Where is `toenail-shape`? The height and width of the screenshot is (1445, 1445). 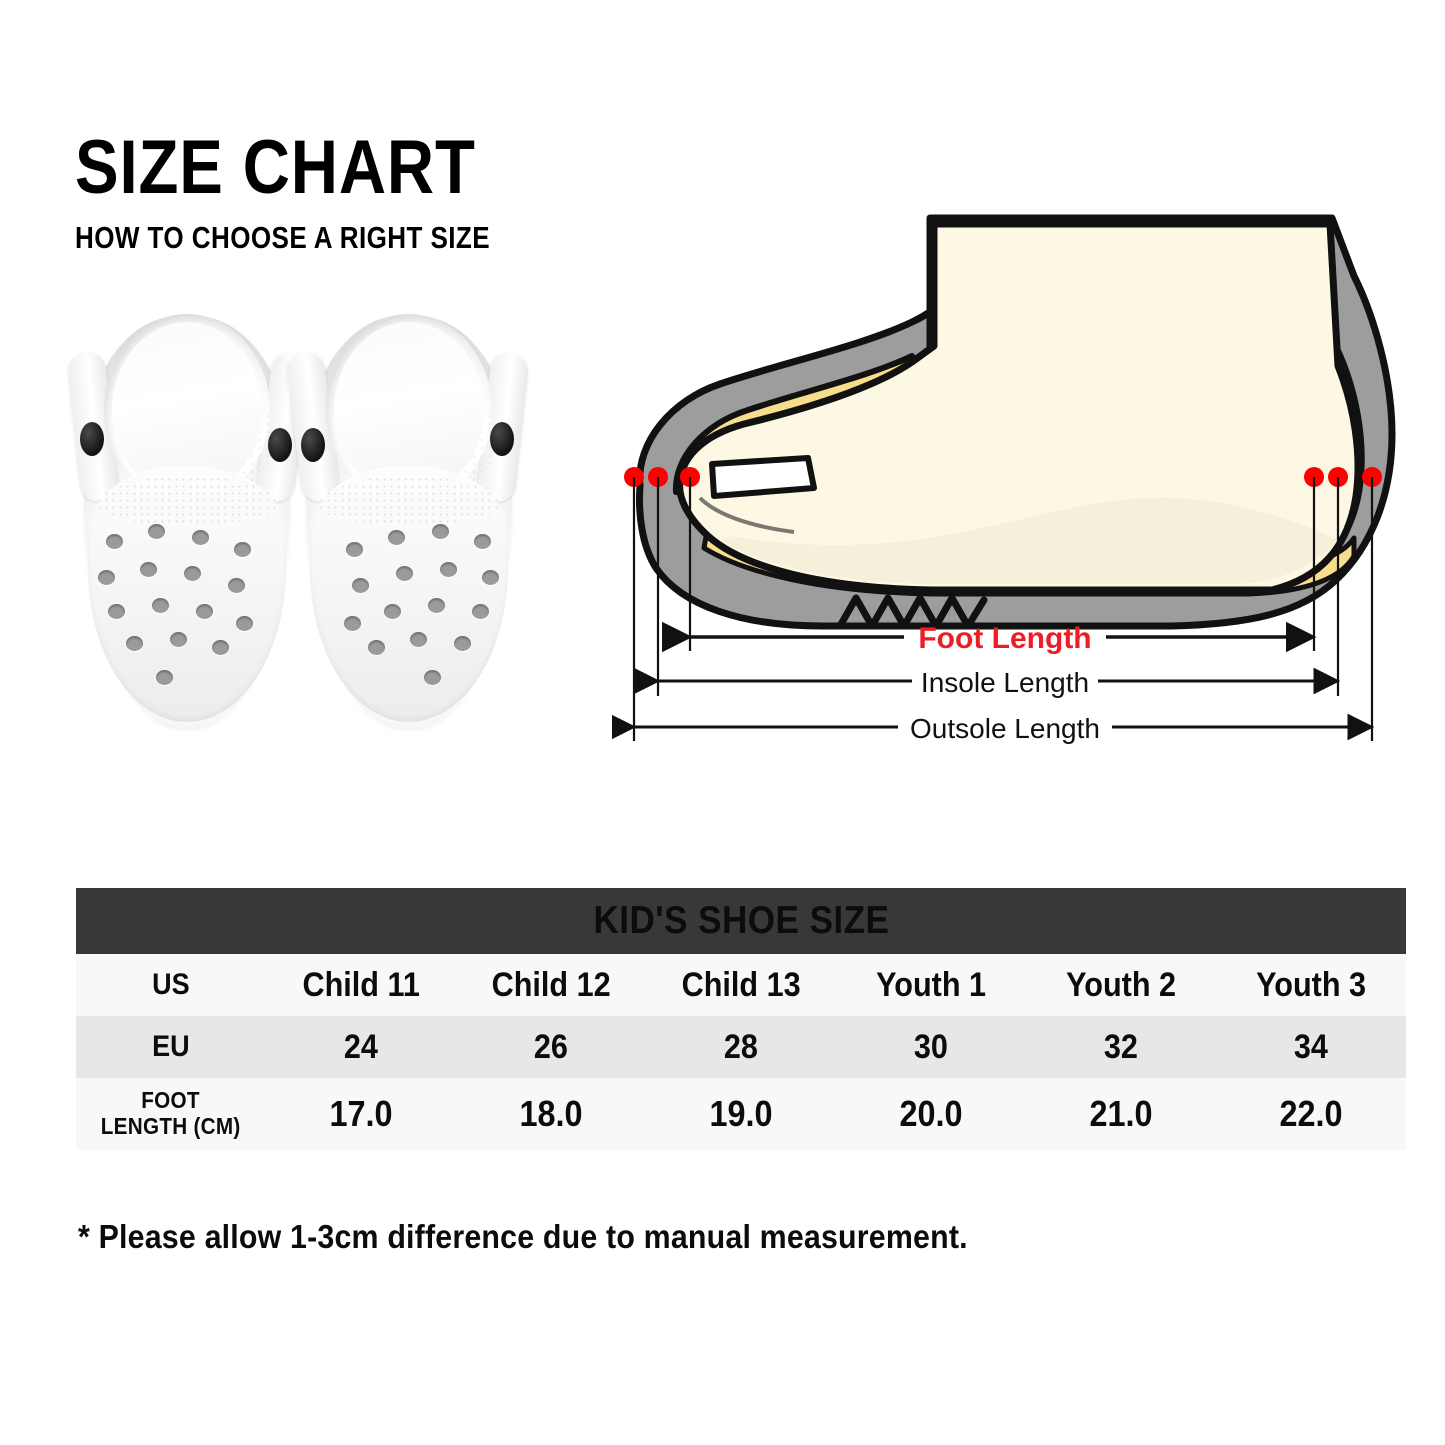
toenail-shape is located at coordinates (763, 477).